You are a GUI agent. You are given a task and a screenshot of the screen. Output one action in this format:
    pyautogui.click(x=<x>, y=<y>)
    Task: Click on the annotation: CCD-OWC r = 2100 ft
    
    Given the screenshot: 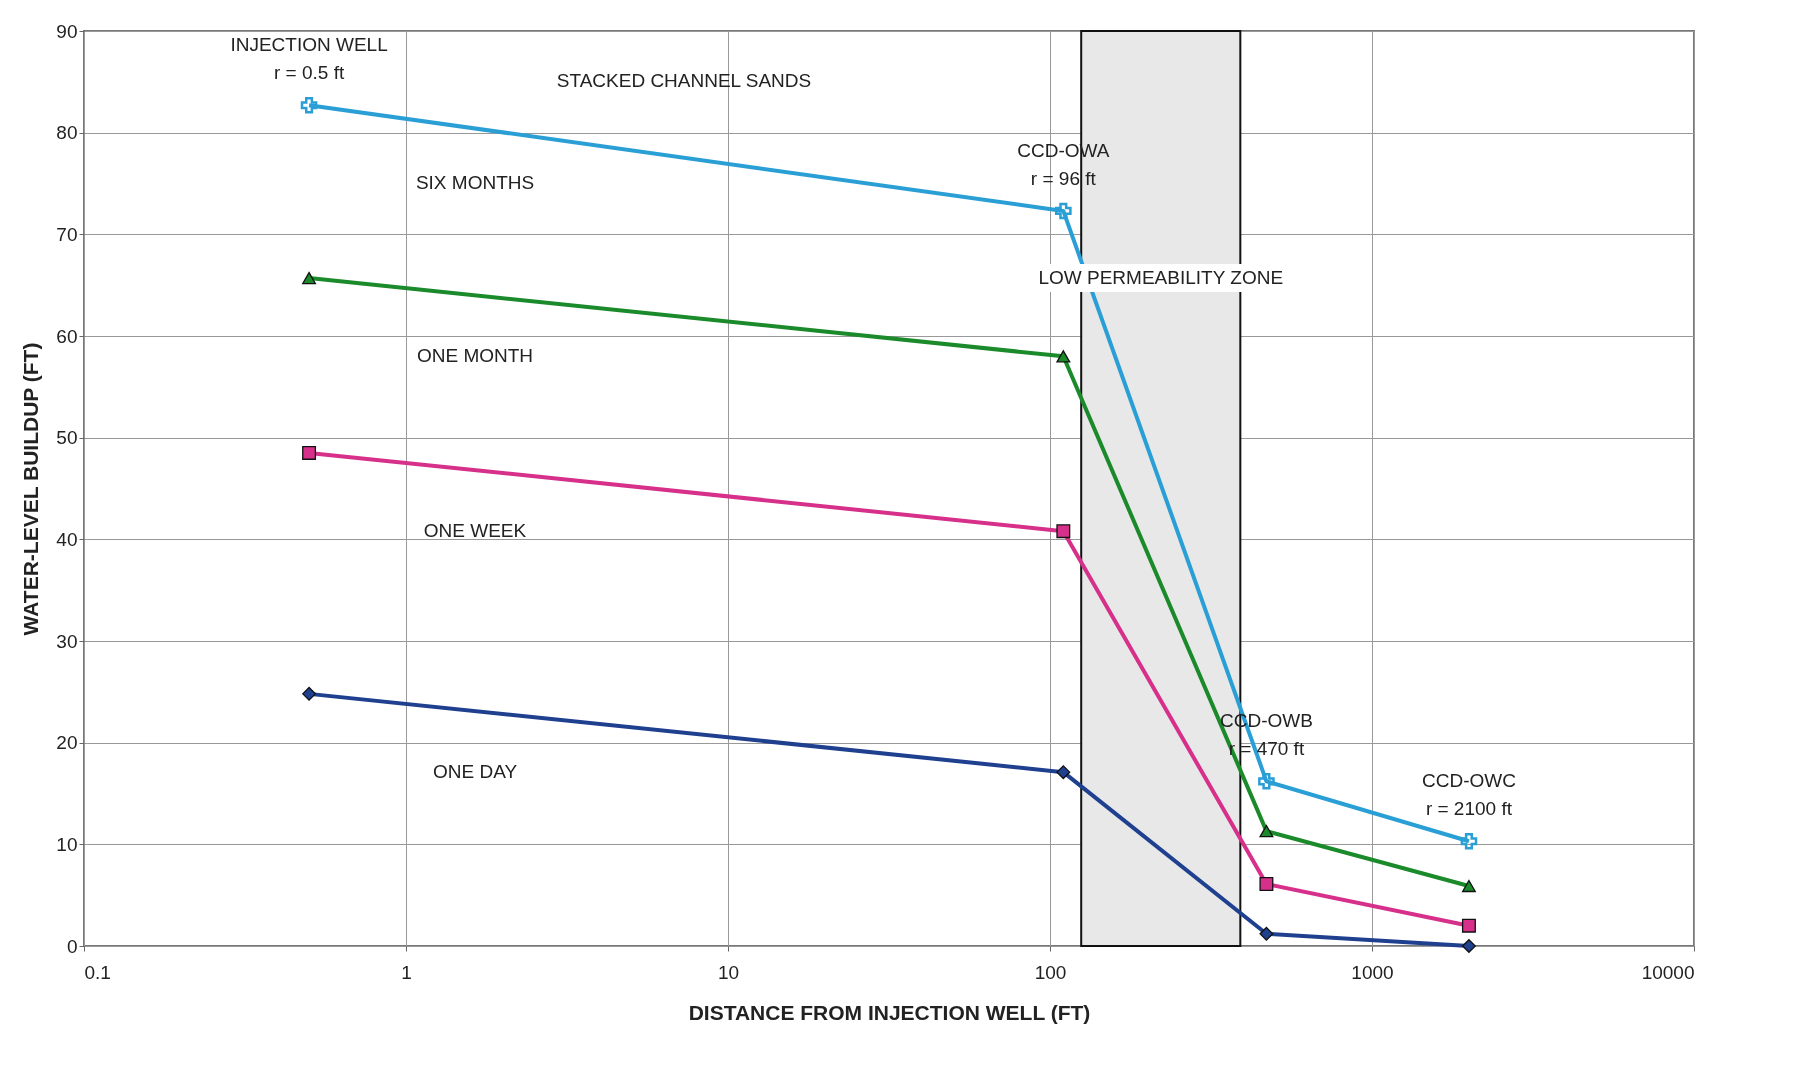 What is the action you would take?
    pyautogui.click(x=1468, y=795)
    